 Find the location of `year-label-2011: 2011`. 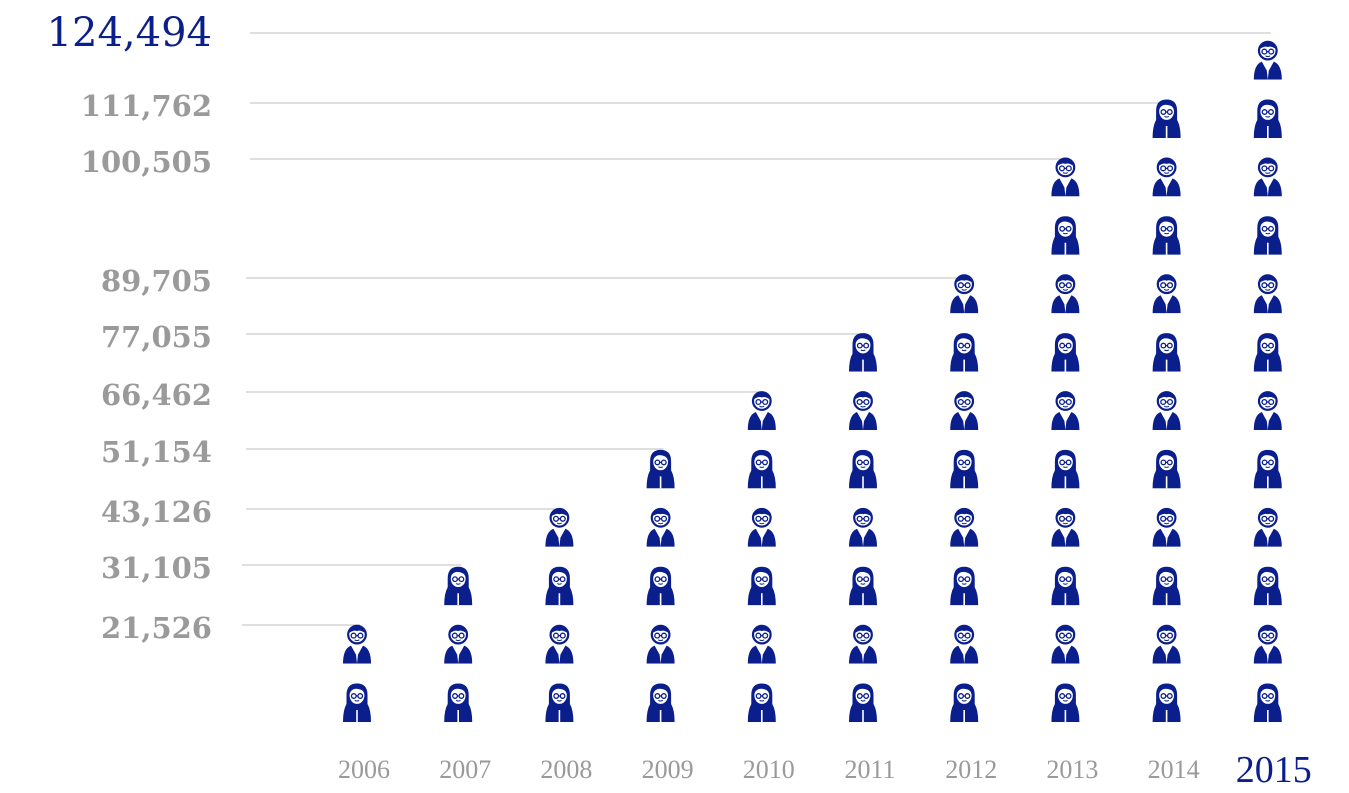

year-label-2011: 2011 is located at coordinates (869, 769).